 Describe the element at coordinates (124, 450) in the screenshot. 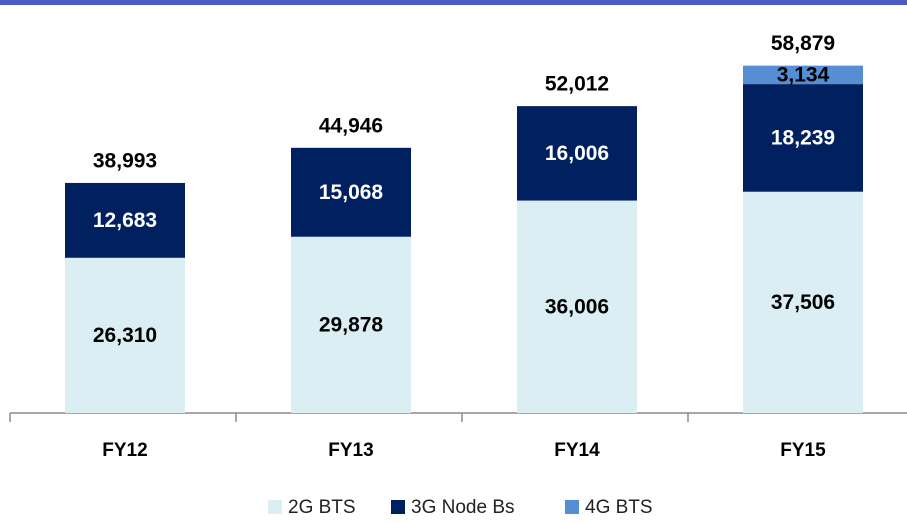

I see `x-tick-label: FY12` at that location.